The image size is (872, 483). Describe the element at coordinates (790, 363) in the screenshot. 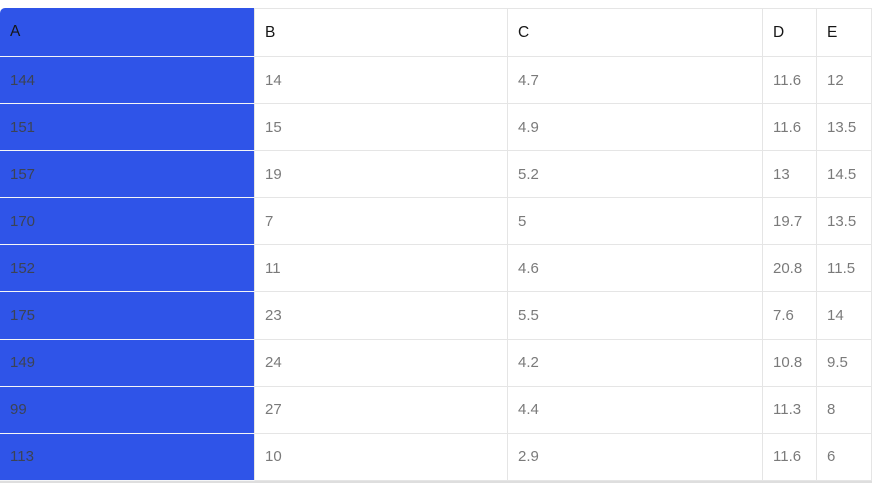

I see `table-cell-d7: 10.8` at that location.